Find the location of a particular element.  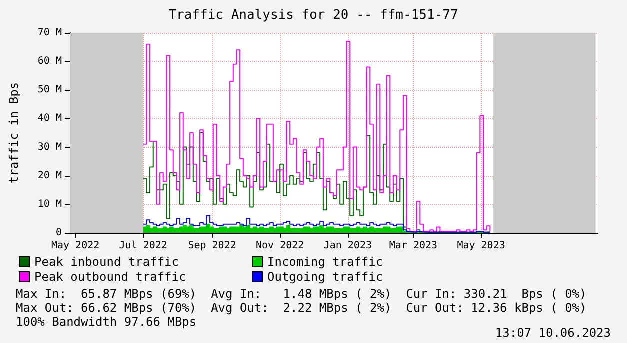

y-tick-label: 60 M is located at coordinates (50, 62).